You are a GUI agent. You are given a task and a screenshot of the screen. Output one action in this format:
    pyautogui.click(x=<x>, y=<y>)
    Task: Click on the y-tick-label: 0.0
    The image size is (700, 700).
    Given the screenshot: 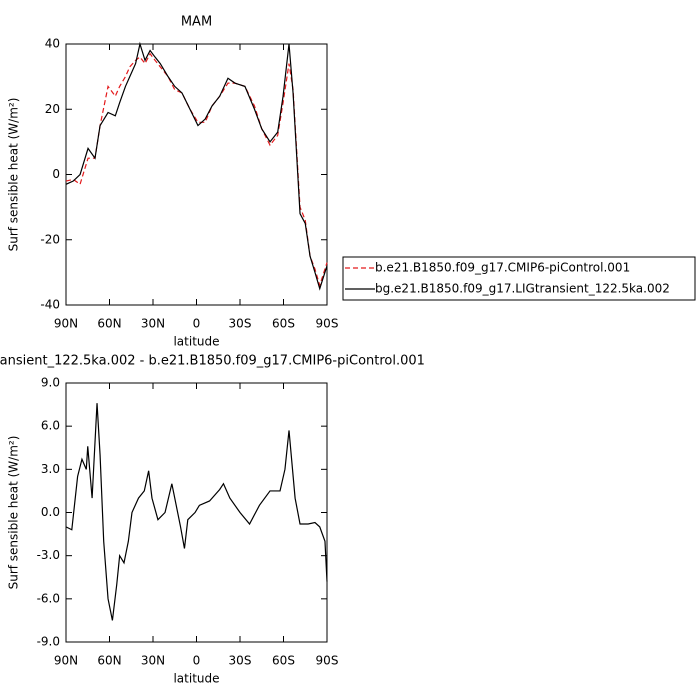 What is the action you would take?
    pyautogui.click(x=50, y=512)
    